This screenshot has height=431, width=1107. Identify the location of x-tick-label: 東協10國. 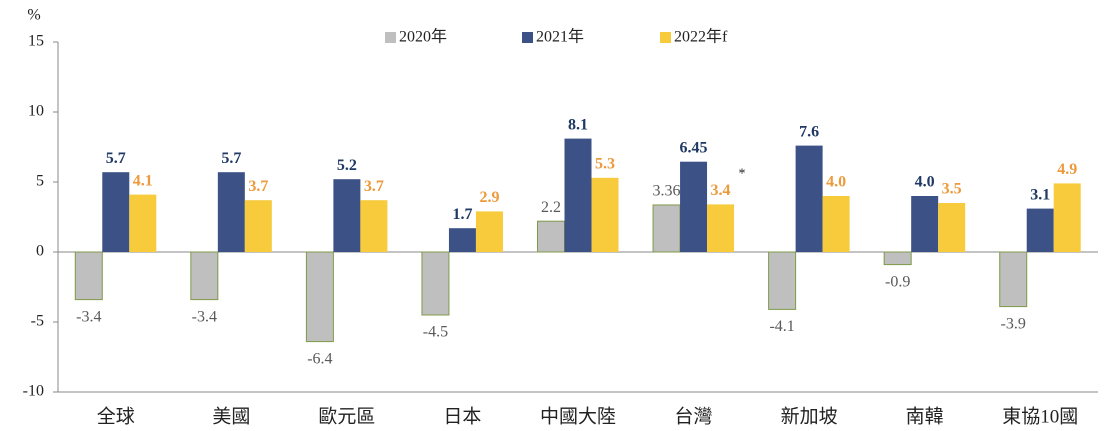
(1040, 416).